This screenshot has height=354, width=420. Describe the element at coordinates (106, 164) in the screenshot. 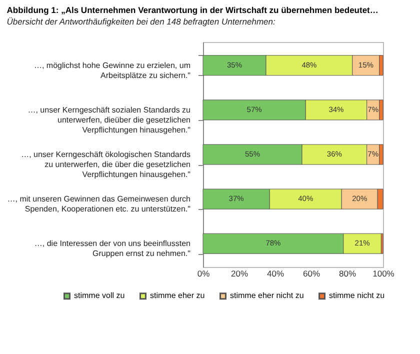

I see `y-tick-label: …, unser Kerngeschäft ökologischen Standards zu unterwerfen, die über die gesetzlichen Verpflichtungen hinausgehen."` at that location.